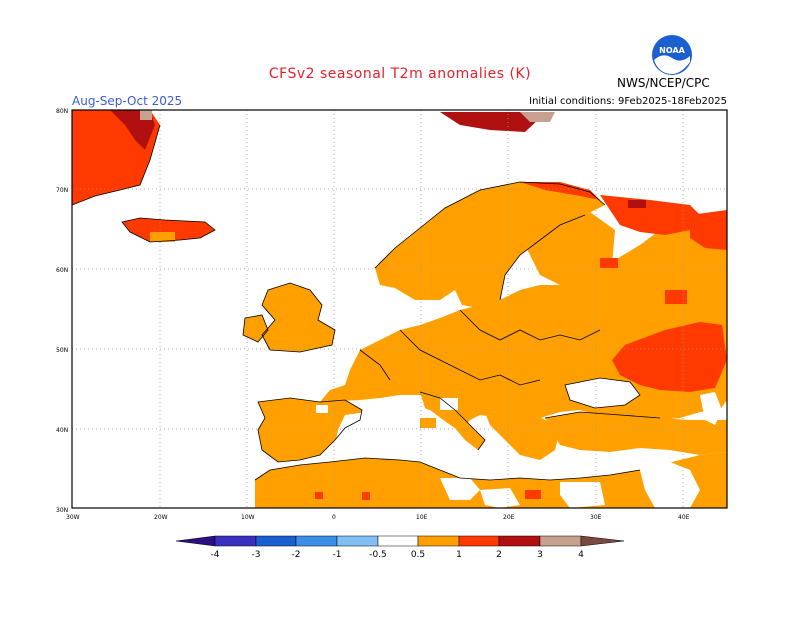 The width and height of the screenshot is (800, 618). Describe the element at coordinates (684, 517) in the screenshot. I see `lon-label: 40E` at that location.